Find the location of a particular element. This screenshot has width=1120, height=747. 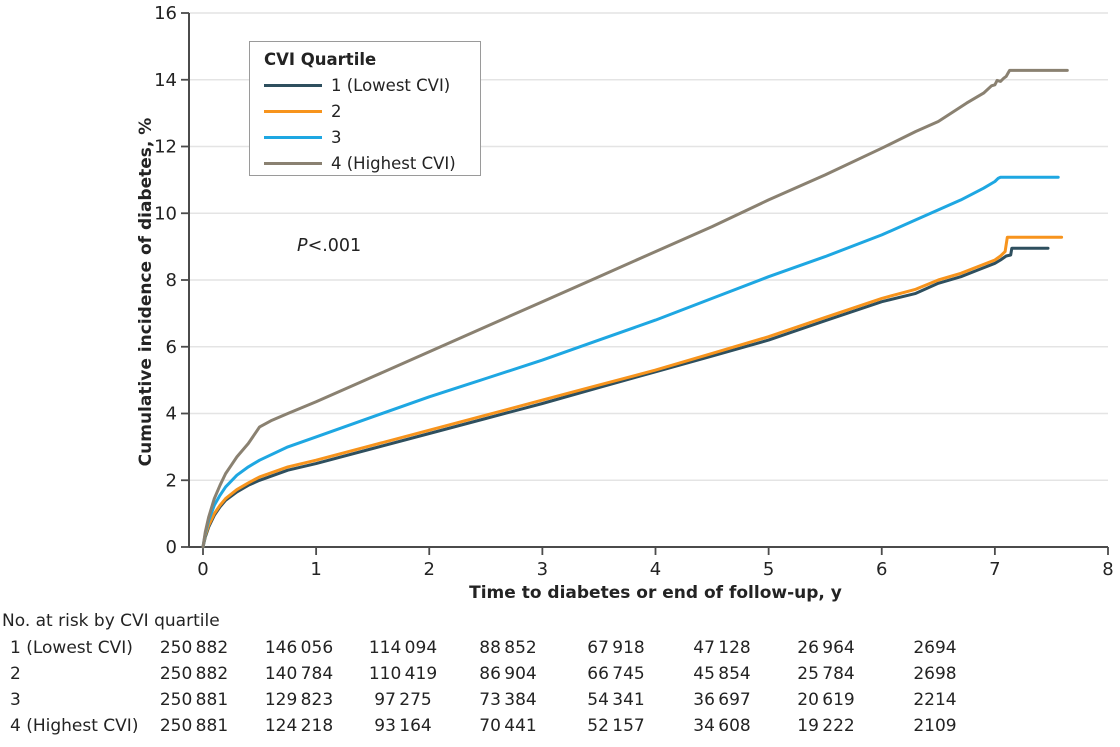

legend-item-label: 2 is located at coordinates (336, 111).